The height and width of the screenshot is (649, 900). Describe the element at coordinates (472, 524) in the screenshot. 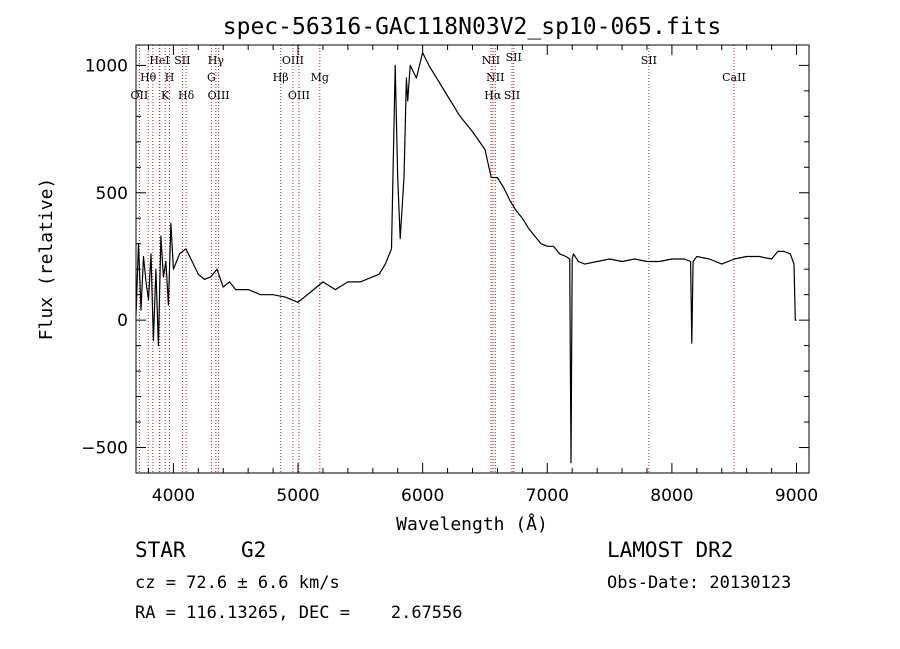

I see `x-axis-label: Wavelength (Å)` at that location.